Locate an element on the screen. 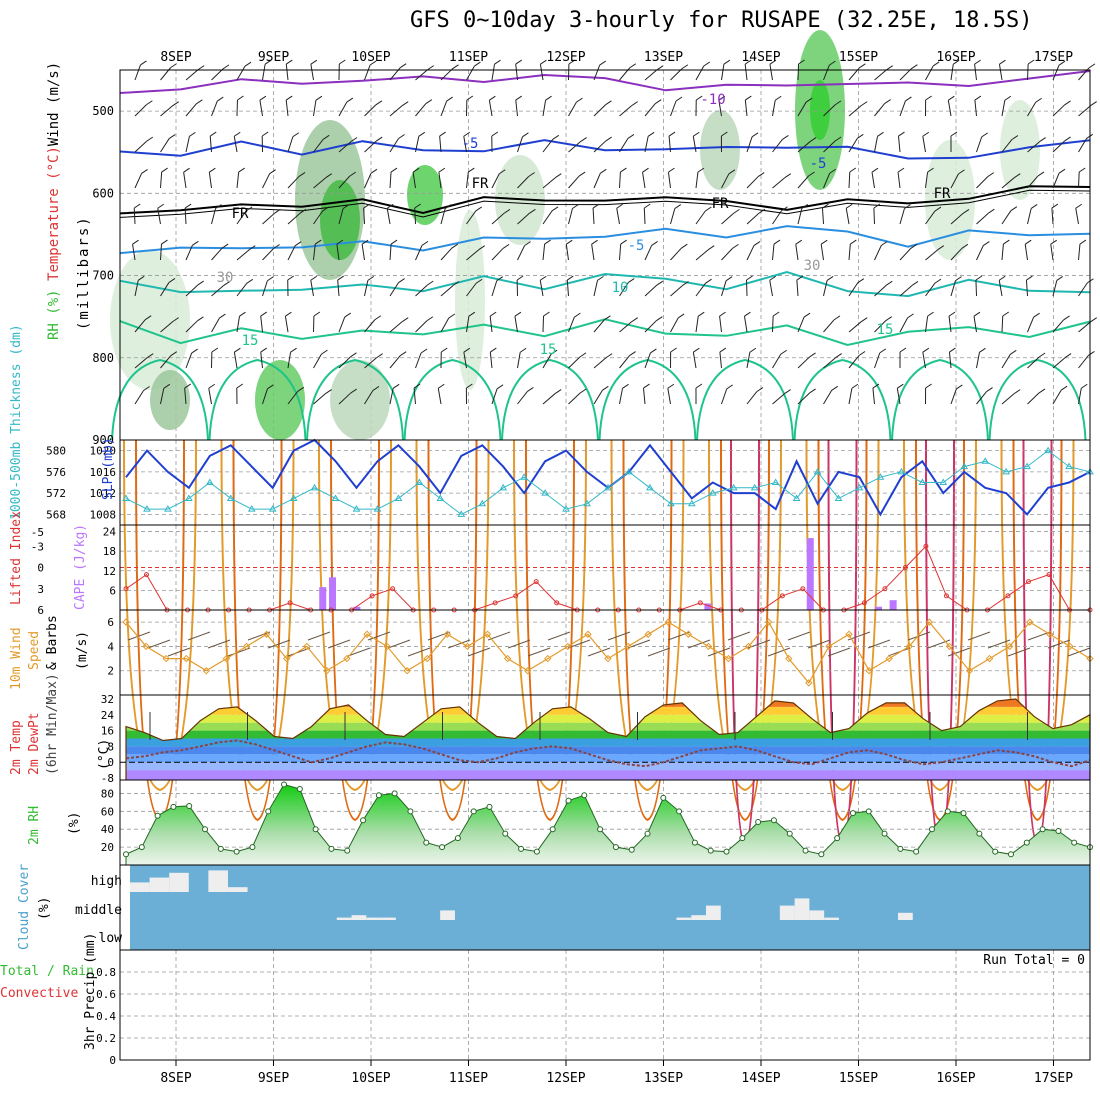 The width and height of the screenshot is (1100, 1100). temp-band is located at coordinates (608, 766).